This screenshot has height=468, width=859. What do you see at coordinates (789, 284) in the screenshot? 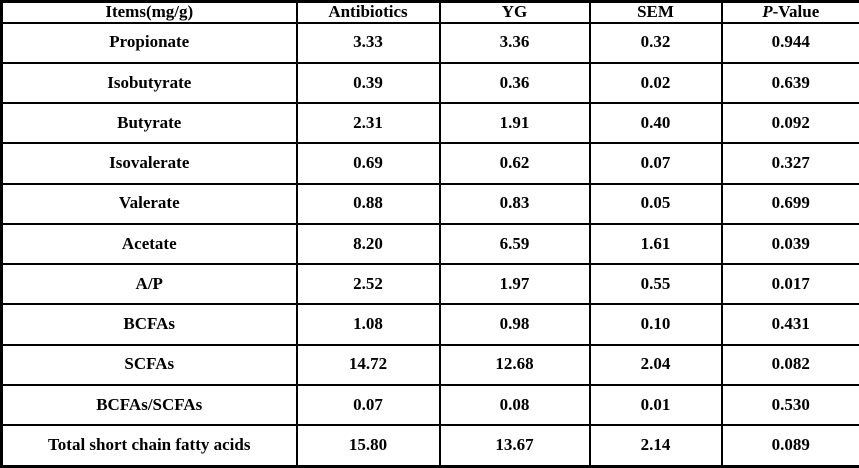
I see `value-cell: 0.017` at bounding box center [789, 284].